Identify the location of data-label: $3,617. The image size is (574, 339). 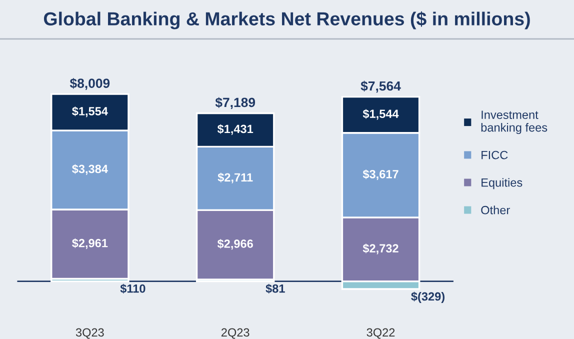
(380, 174).